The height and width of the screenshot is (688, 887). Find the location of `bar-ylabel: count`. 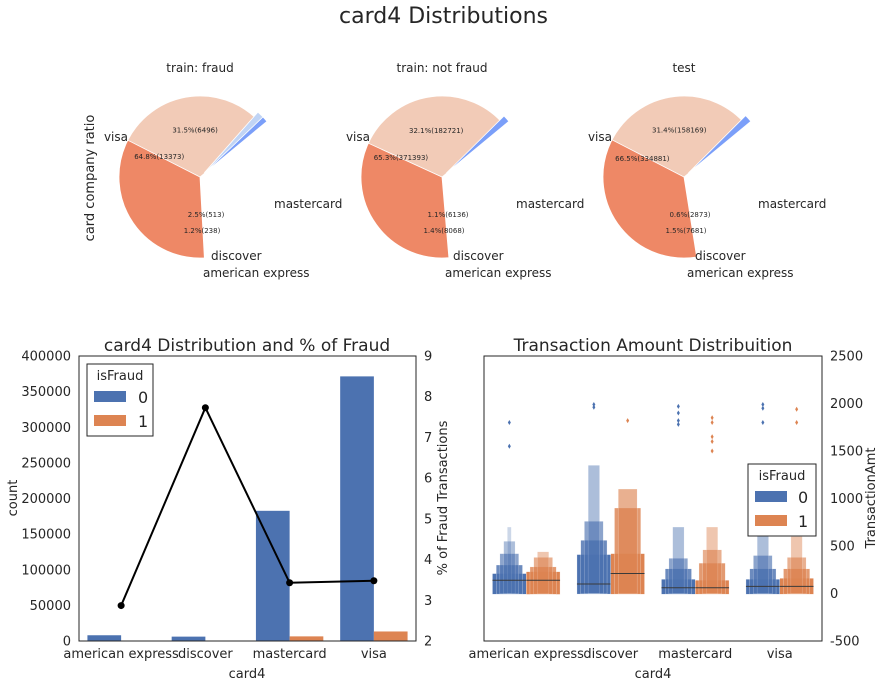

bar-ylabel: count is located at coordinates (13, 498).